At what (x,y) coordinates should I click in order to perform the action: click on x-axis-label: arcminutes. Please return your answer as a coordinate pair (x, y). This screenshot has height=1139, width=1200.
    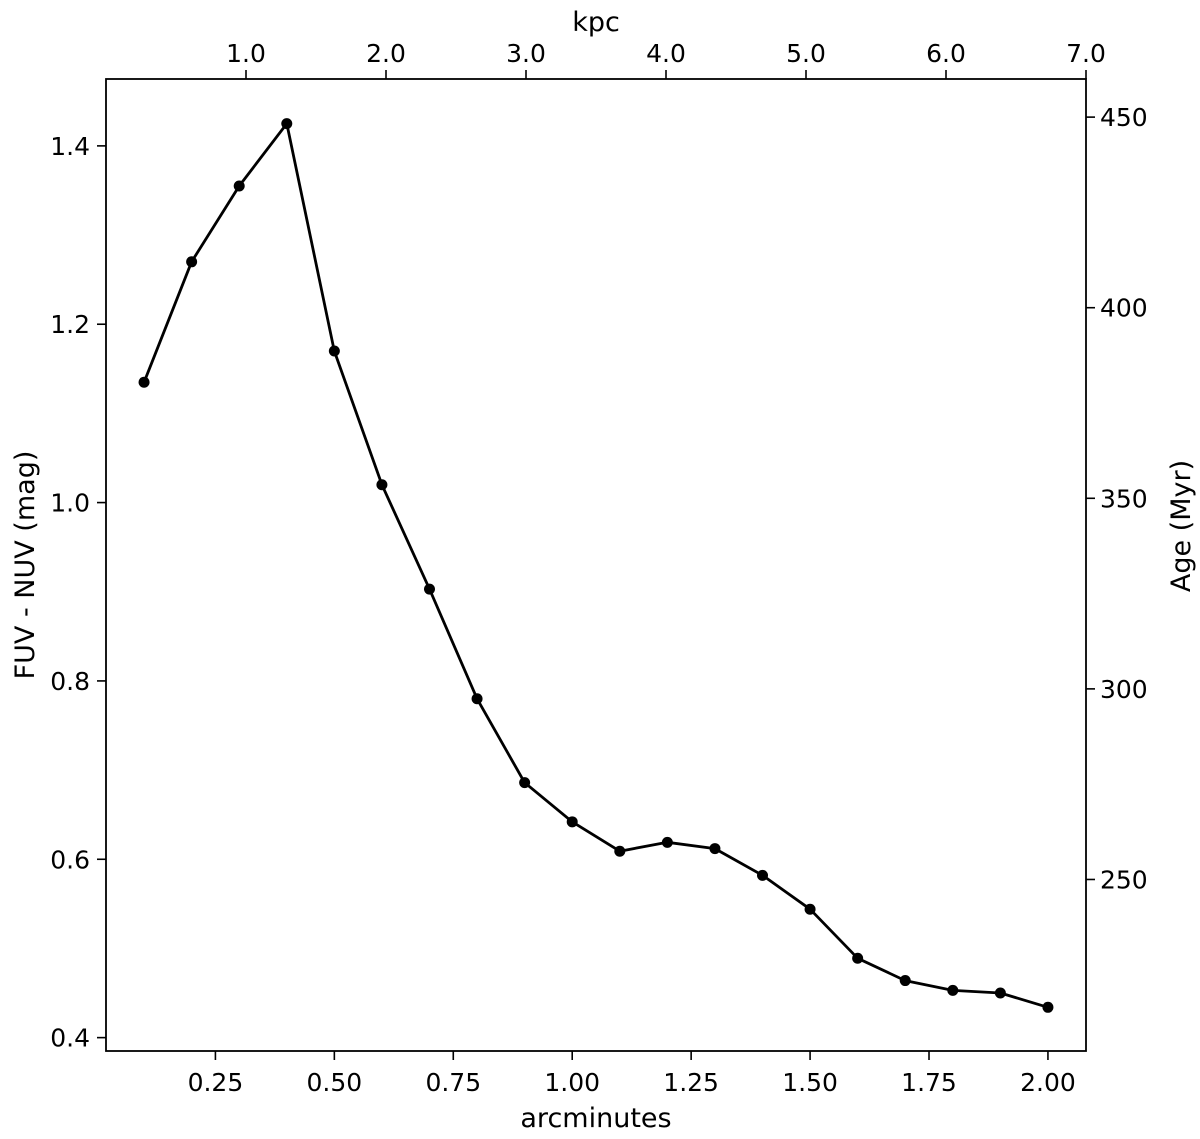
    Looking at the image, I should click on (595, 1118).